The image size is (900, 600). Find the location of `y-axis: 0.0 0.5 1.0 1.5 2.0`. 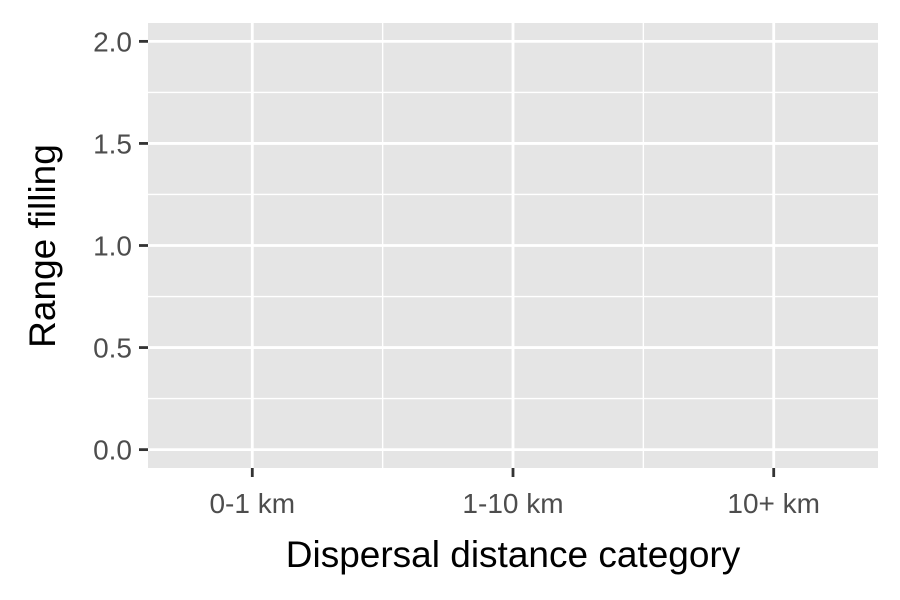

y-axis: 0.0 0.5 1.0 1.5 2.0 is located at coordinates (120, 246).